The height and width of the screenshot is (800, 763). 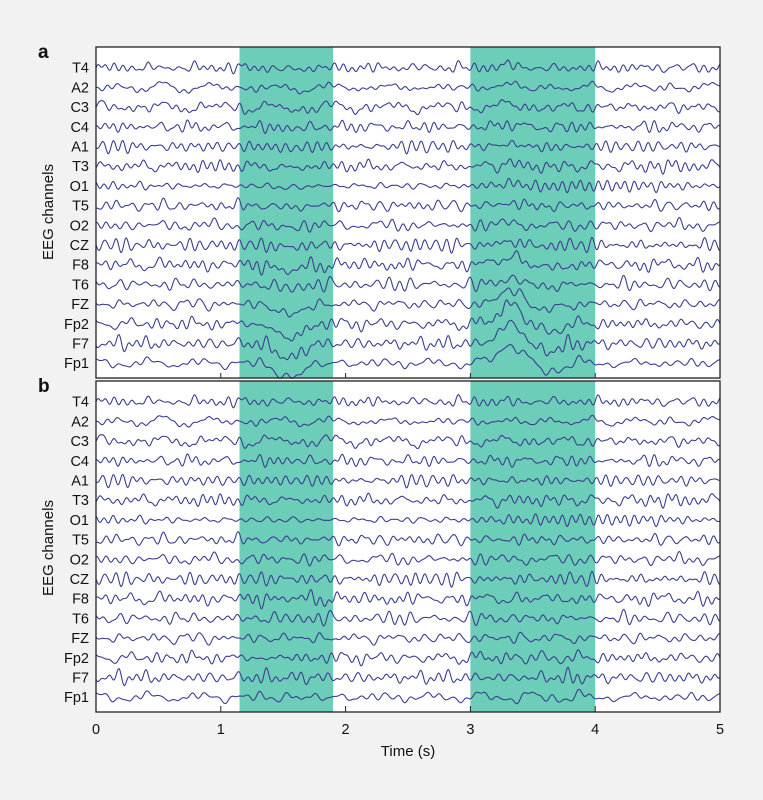 I want to click on x-tick-label: 5, so click(x=720, y=730).